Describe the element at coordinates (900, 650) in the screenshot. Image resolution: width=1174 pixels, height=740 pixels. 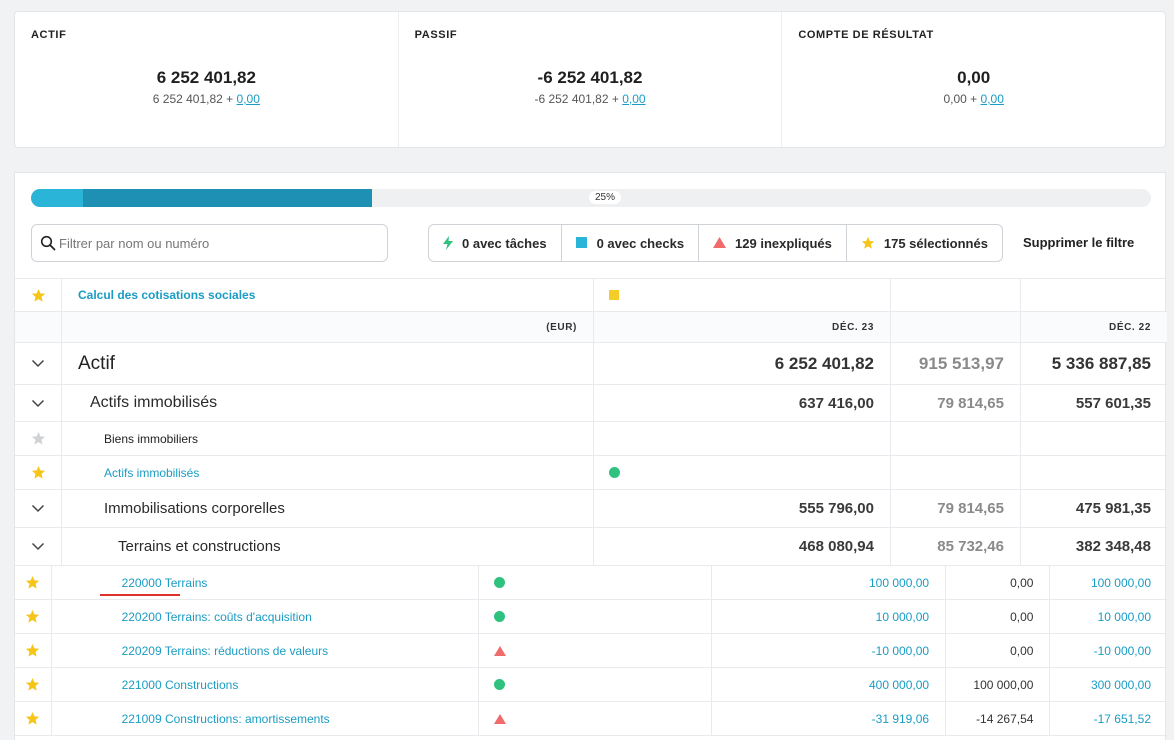
I see `value-dec23: -10 000,00` at that location.